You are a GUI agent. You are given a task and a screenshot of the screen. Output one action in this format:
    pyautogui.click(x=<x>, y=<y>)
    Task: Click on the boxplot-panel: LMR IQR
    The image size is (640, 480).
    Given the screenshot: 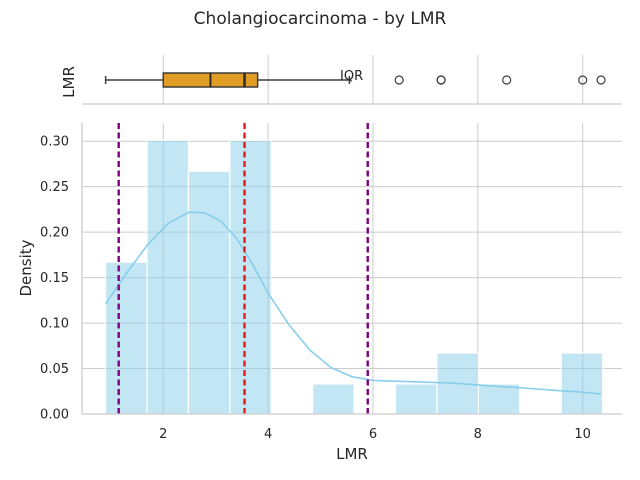 What is the action you would take?
    pyautogui.click(x=341, y=80)
    